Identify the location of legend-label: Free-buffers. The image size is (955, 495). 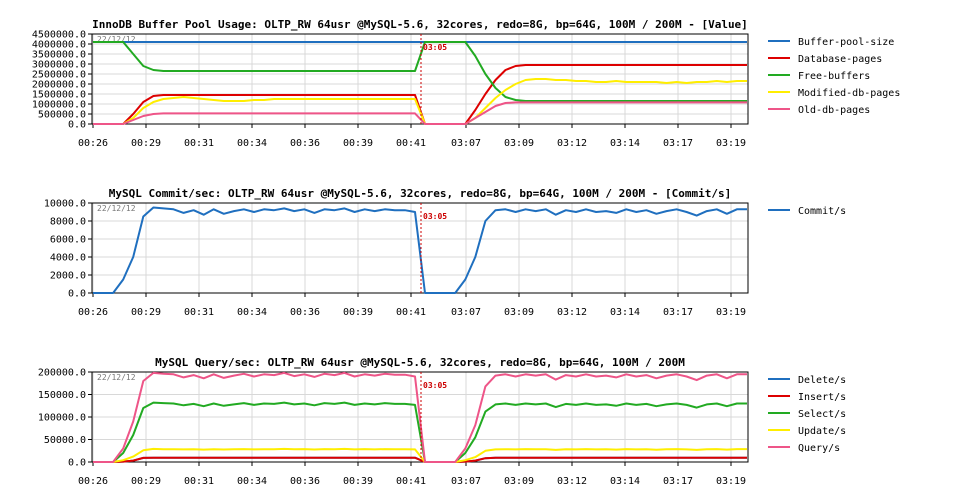
(834, 76).